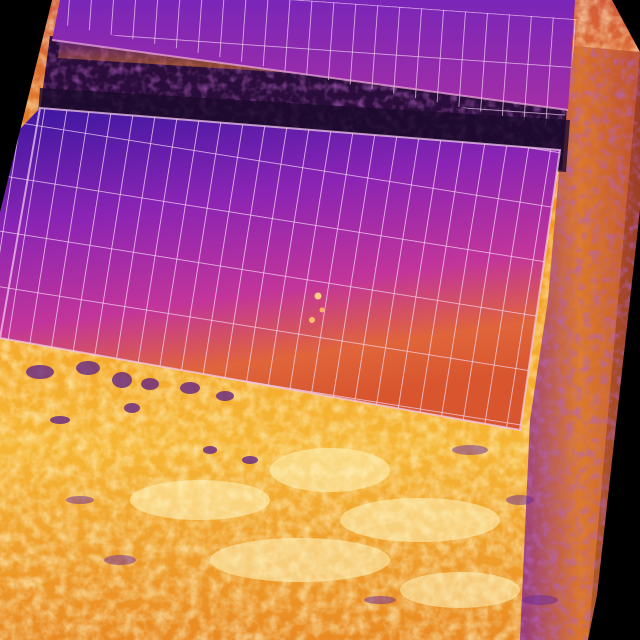 Image resolution: width=640 pixels, height=640 pixels. I want to click on corner-mask-top-right, so click(626, 26).